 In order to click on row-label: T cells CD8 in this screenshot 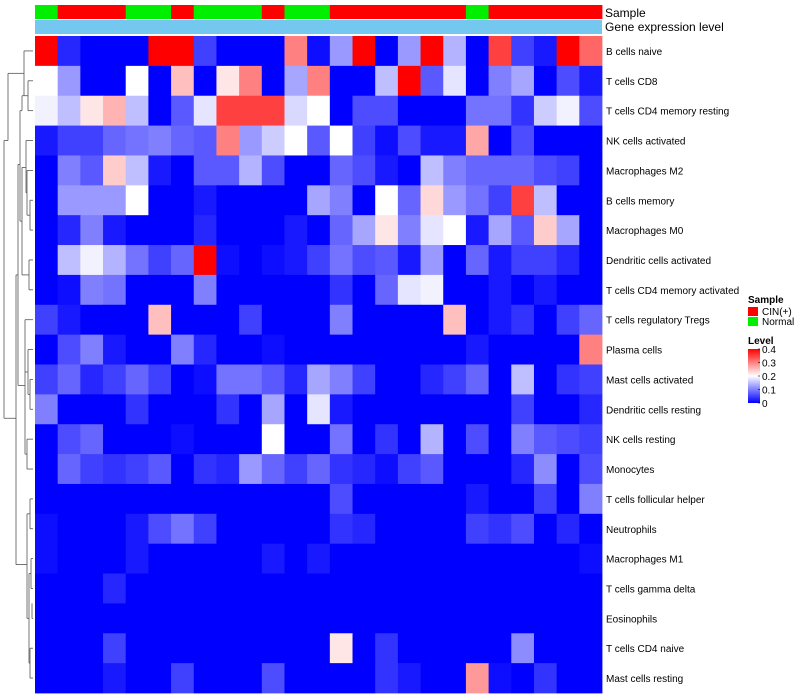, I will do `click(632, 82)`.